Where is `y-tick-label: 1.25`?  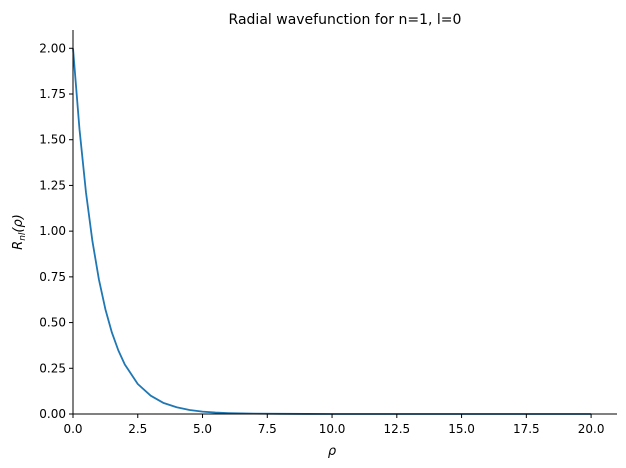
y-tick-label: 1.25 is located at coordinates (52, 185).